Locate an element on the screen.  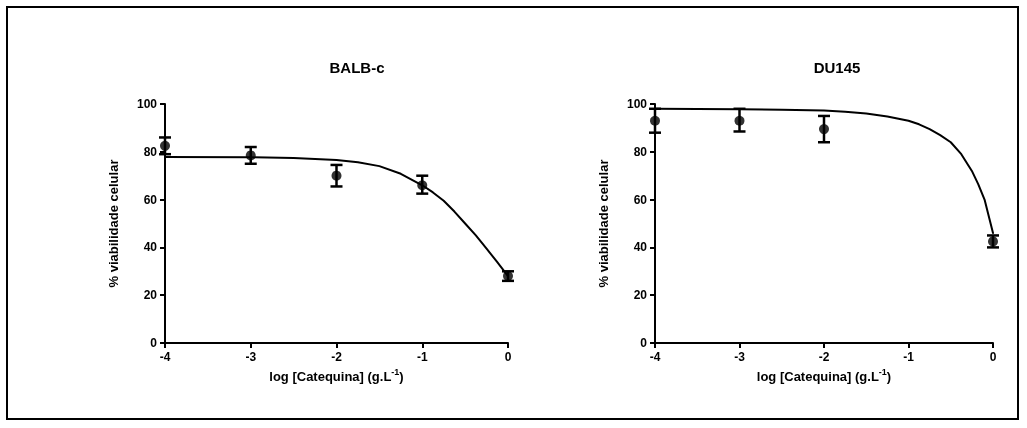
chart-title: BALB-c is located at coordinates (357, 67).